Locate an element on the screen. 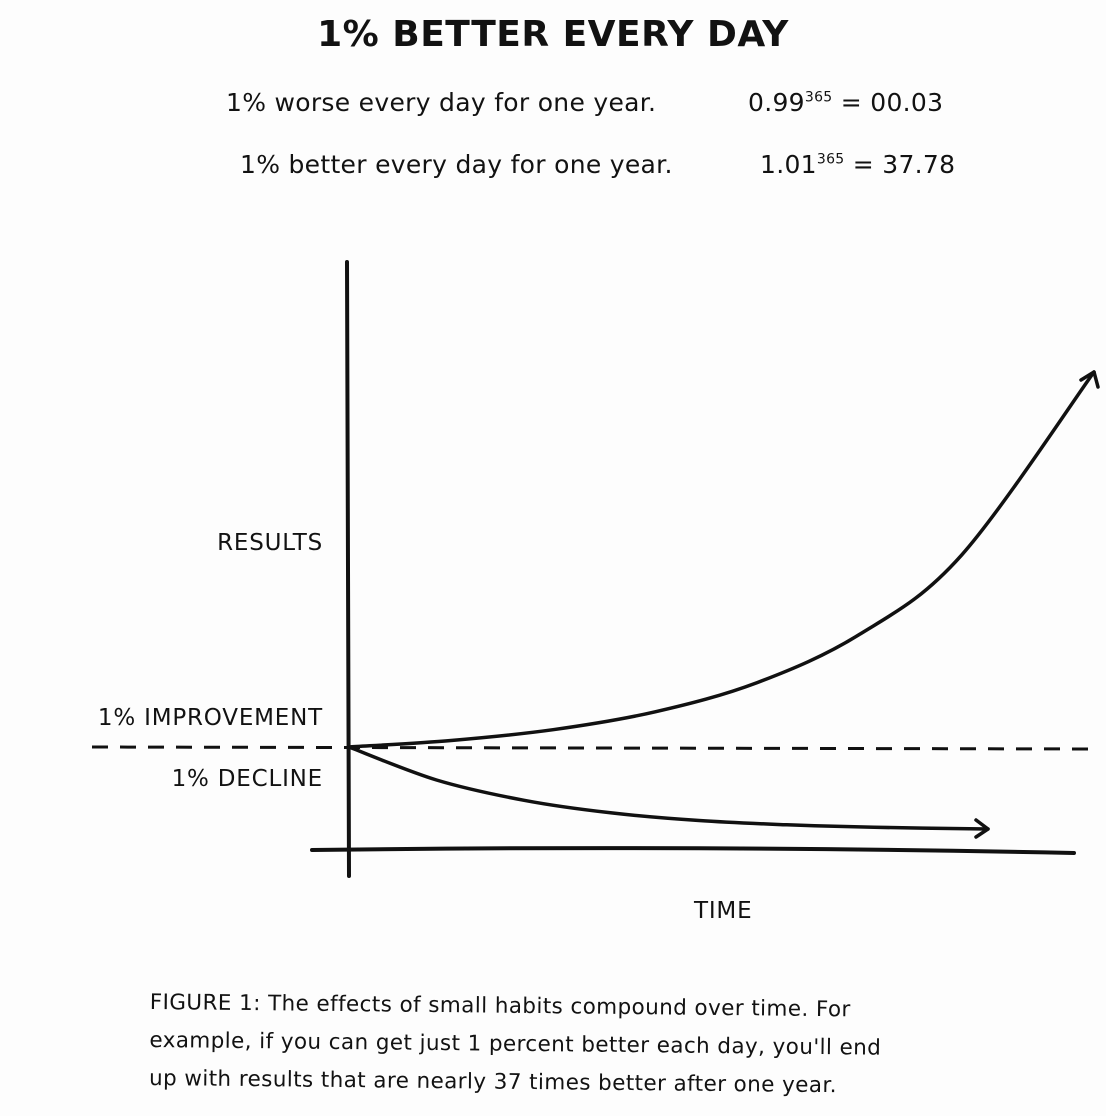 The image size is (1106, 1116). reference-dashed-line is located at coordinates (592, 748).